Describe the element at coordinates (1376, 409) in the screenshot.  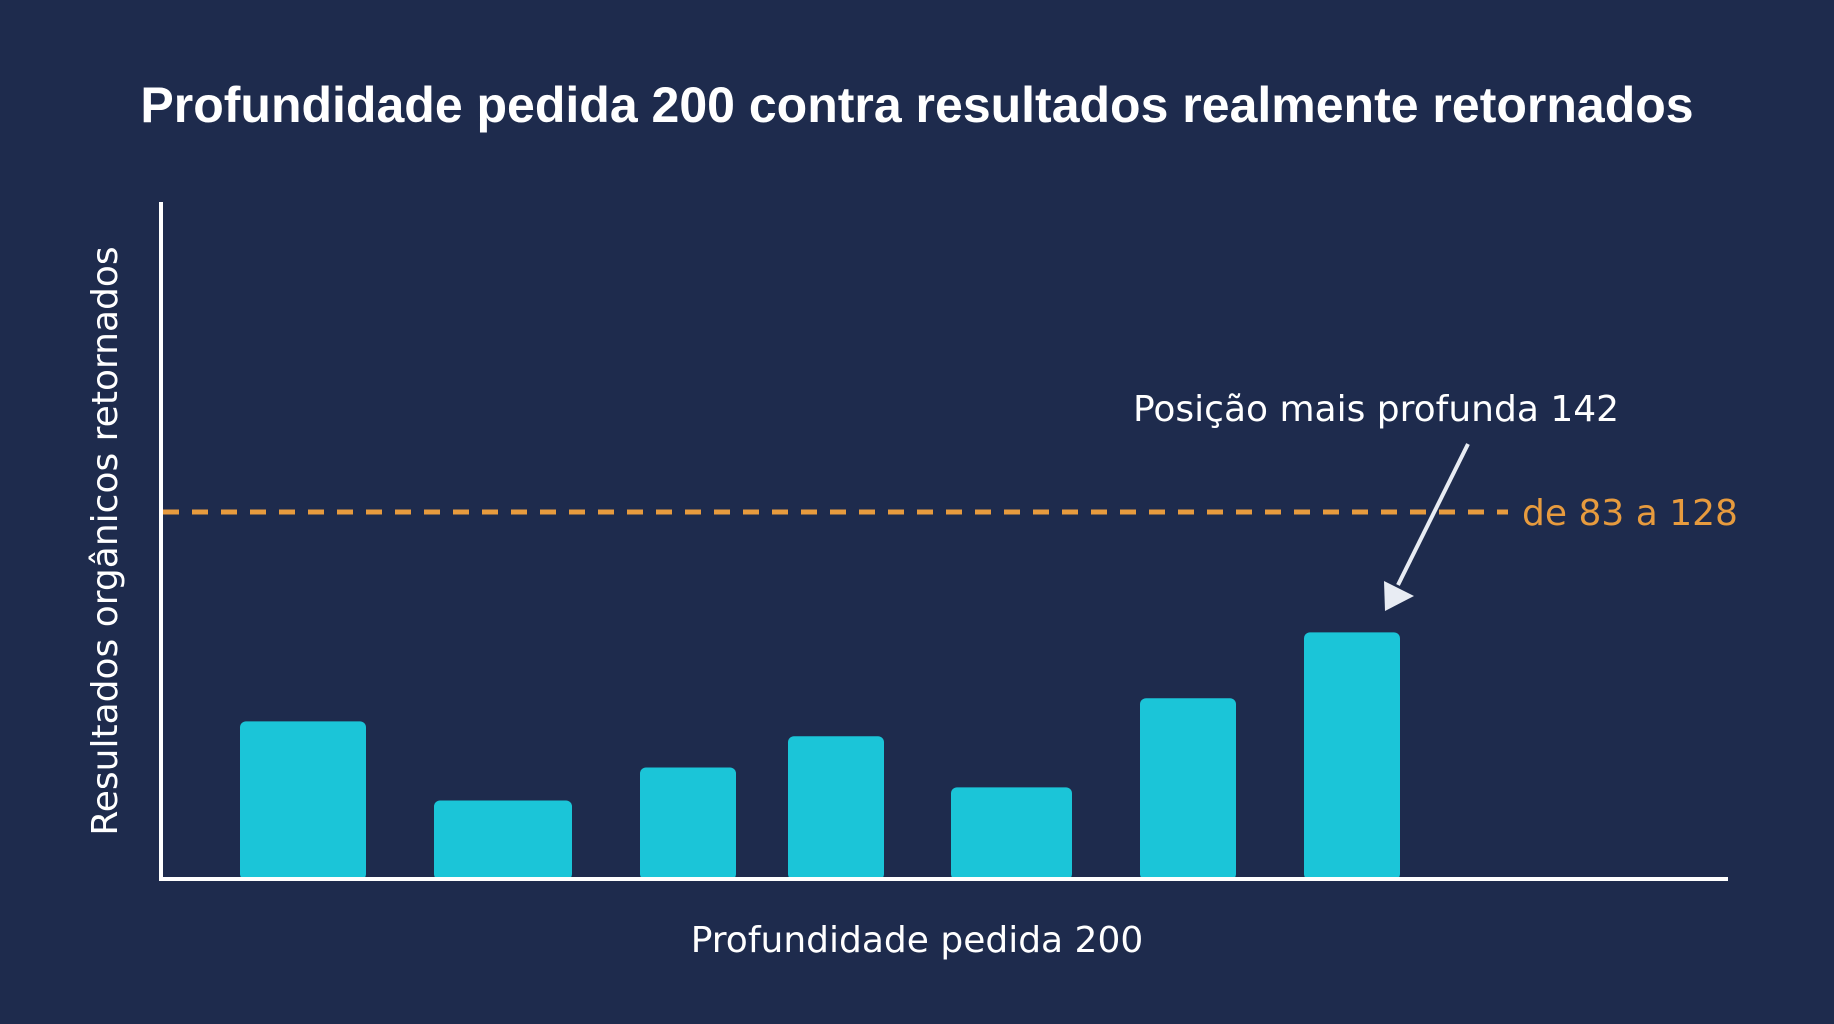
I see `annotation-label: Posição mais profunda 142` at that location.